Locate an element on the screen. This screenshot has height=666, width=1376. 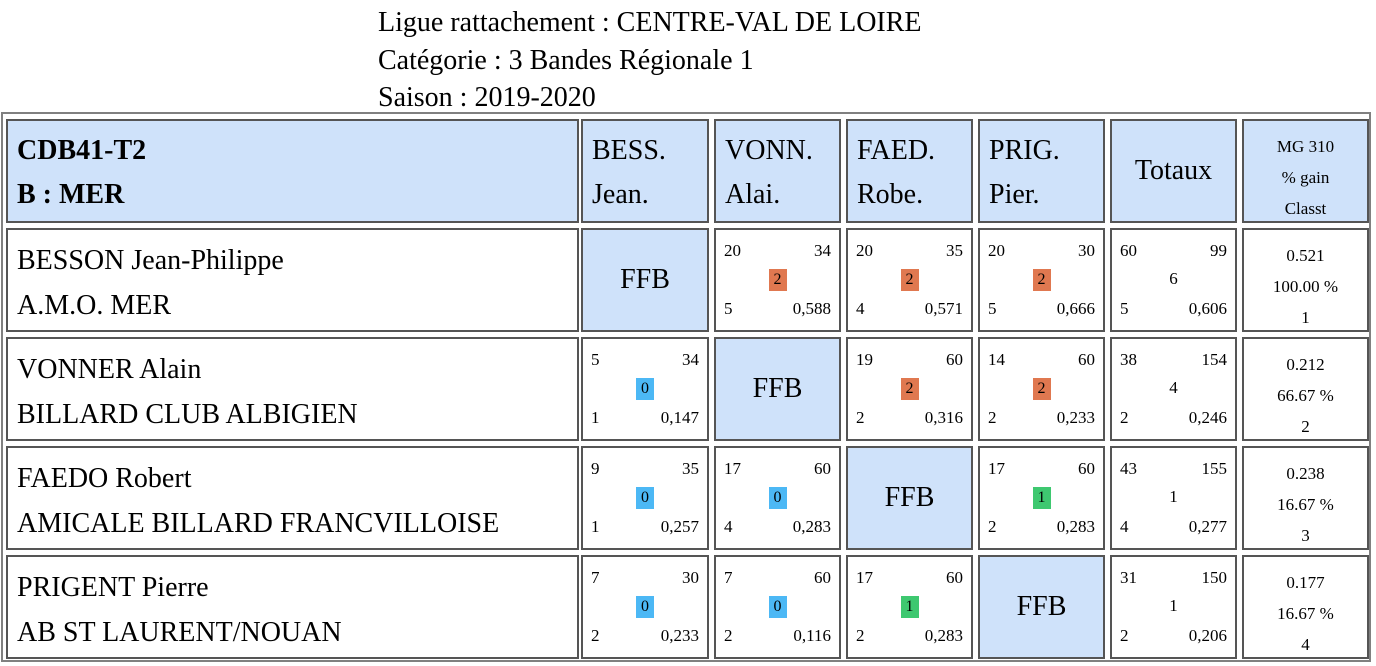
totals-header-label: Totaux is located at coordinates (1173, 170).